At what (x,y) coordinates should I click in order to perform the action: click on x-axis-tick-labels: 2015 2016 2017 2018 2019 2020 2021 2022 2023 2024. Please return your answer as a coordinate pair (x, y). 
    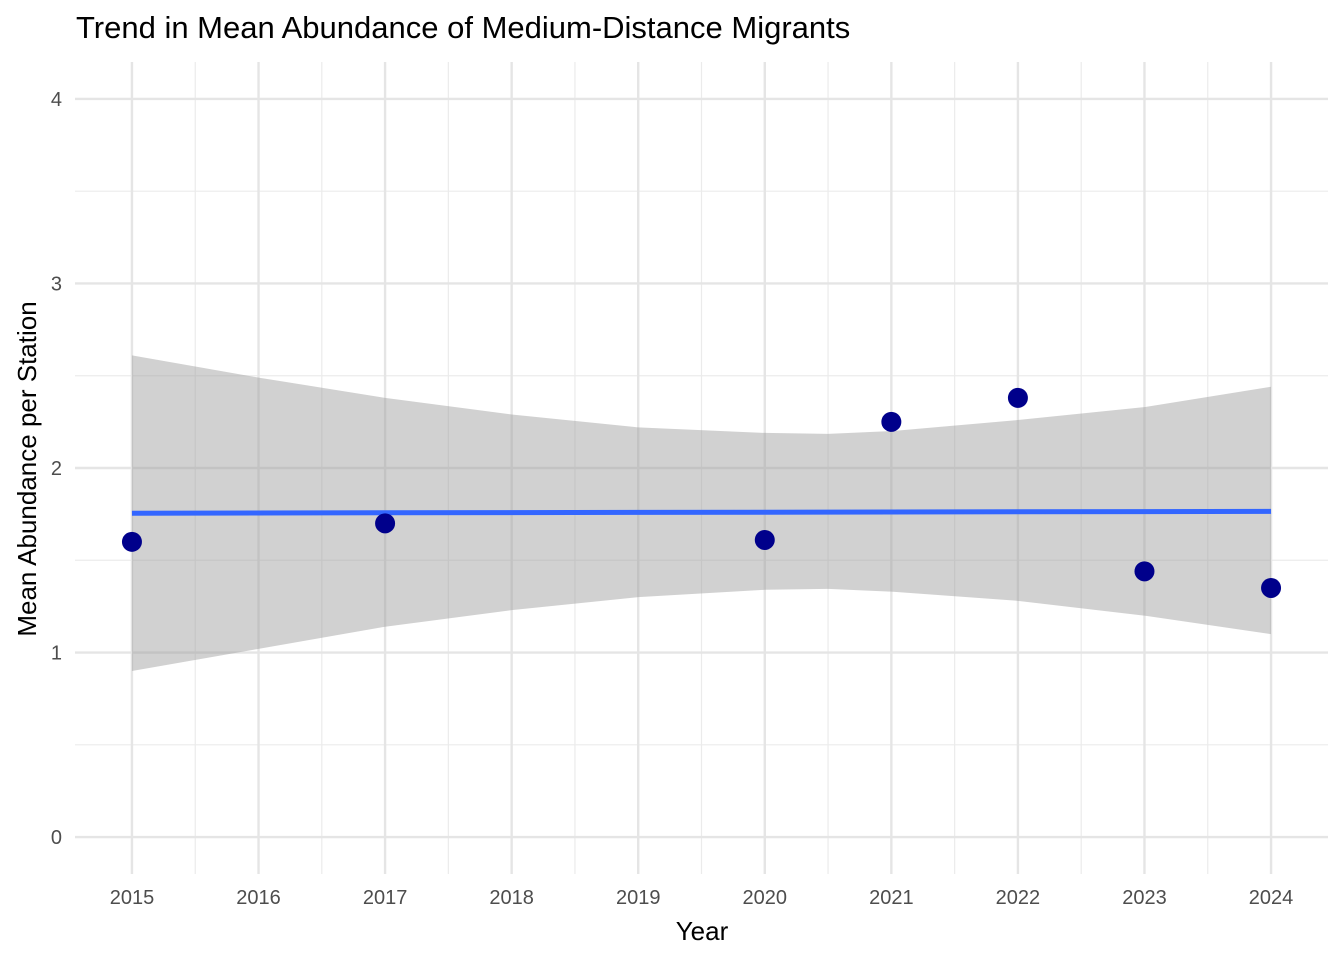
    Looking at the image, I should click on (702, 898).